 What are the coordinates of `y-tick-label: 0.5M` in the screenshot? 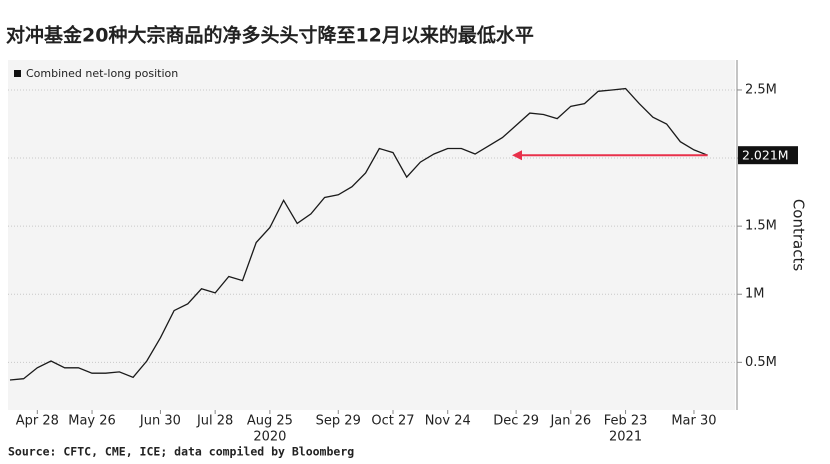 It's located at (761, 362).